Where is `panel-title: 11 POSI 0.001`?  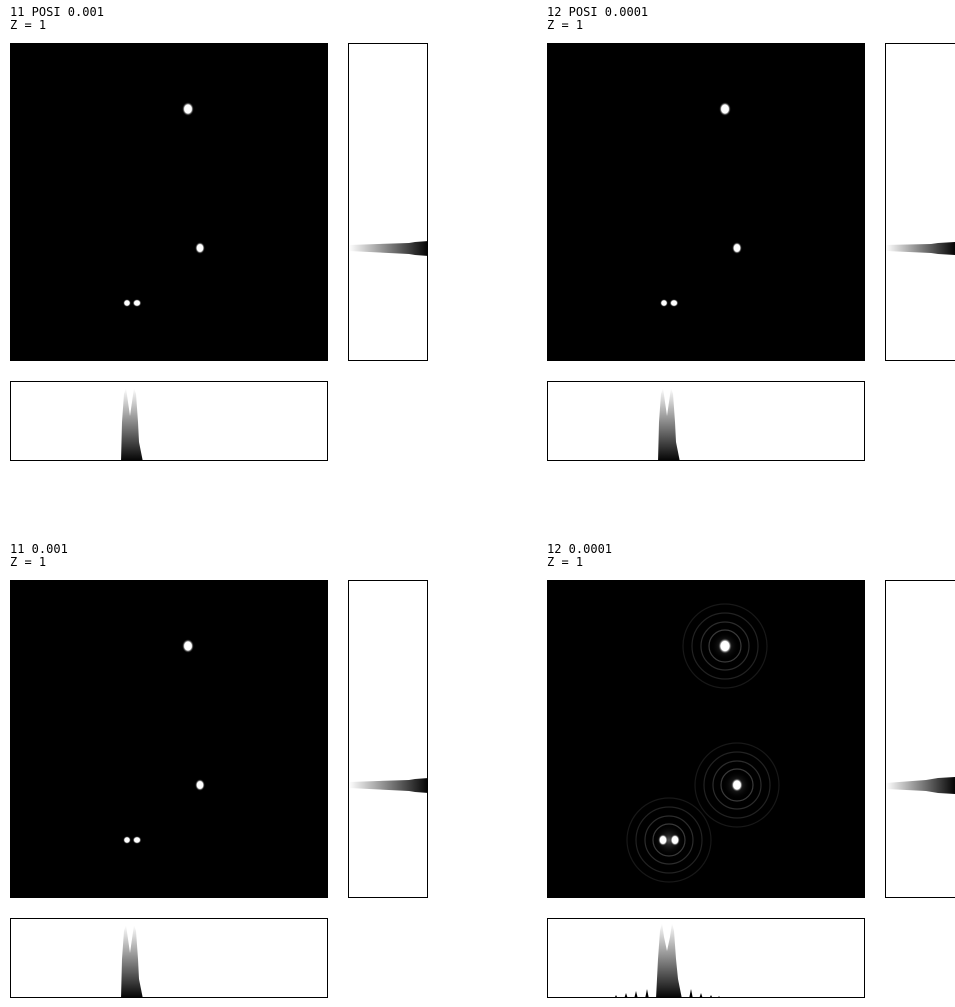
panel-title: 11 POSI 0.001 is located at coordinates (57, 12).